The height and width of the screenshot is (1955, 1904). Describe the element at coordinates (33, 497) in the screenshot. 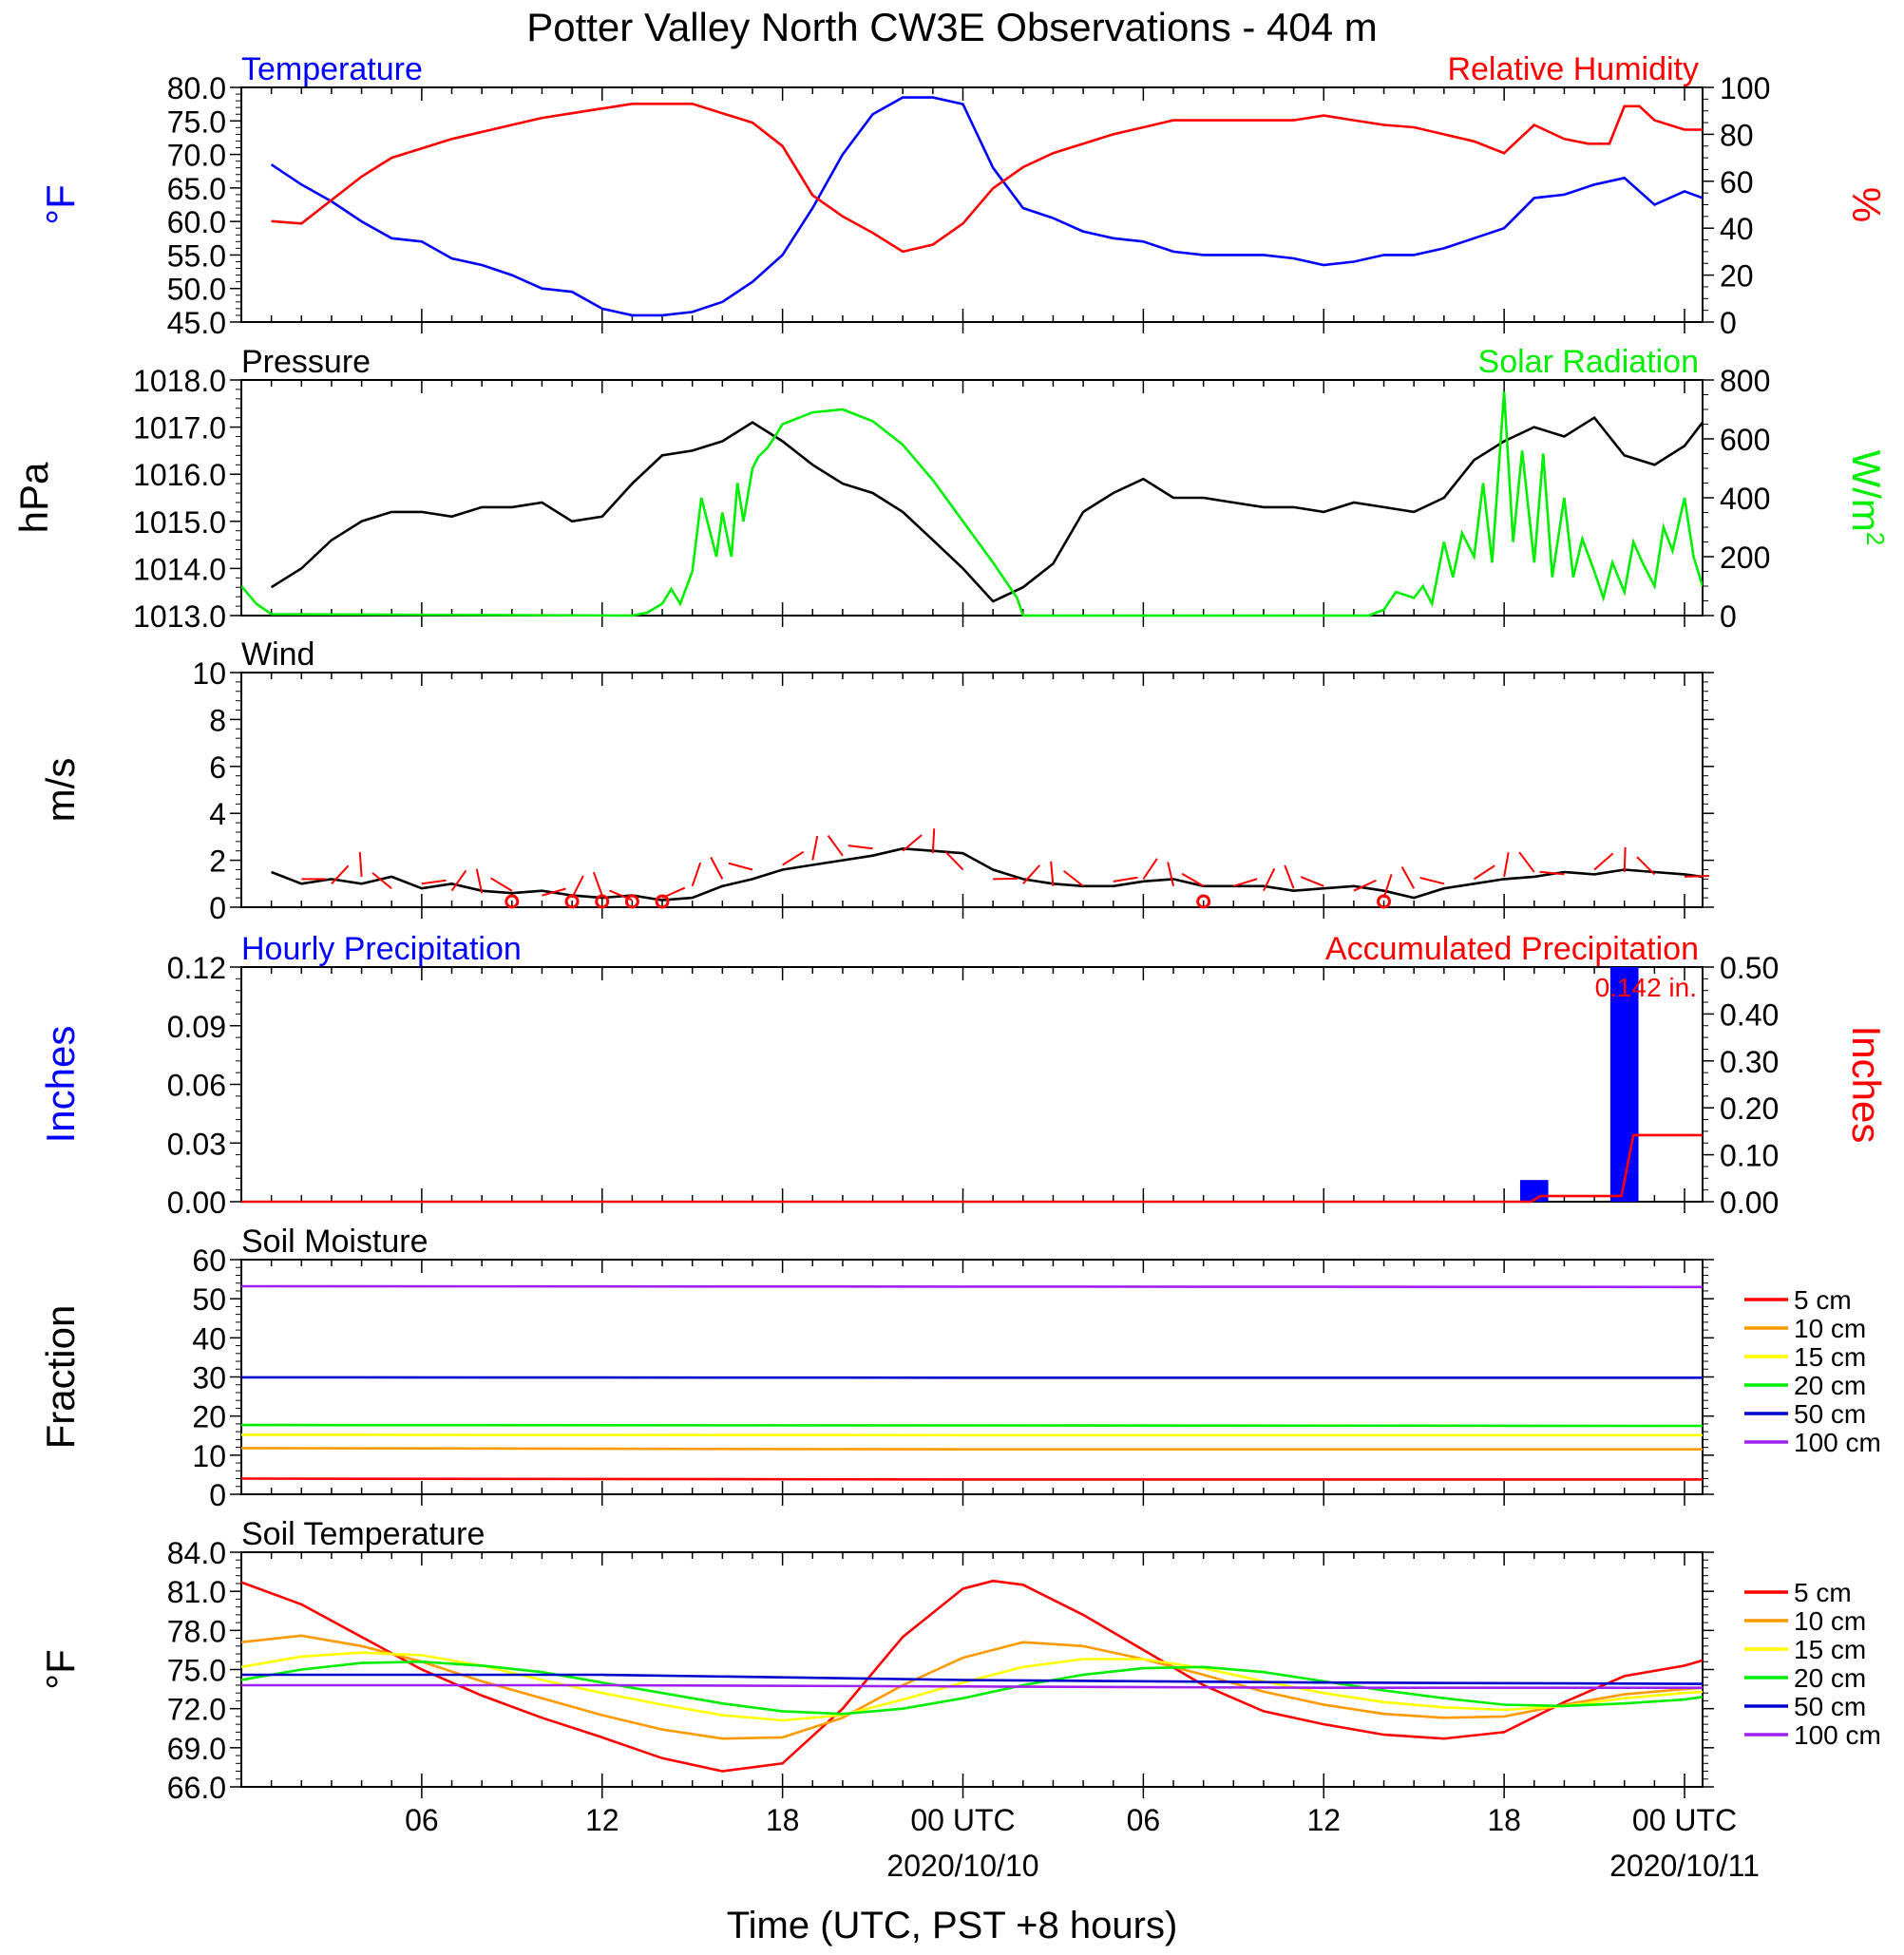

I see `y-axis-label-left: hPa` at that location.